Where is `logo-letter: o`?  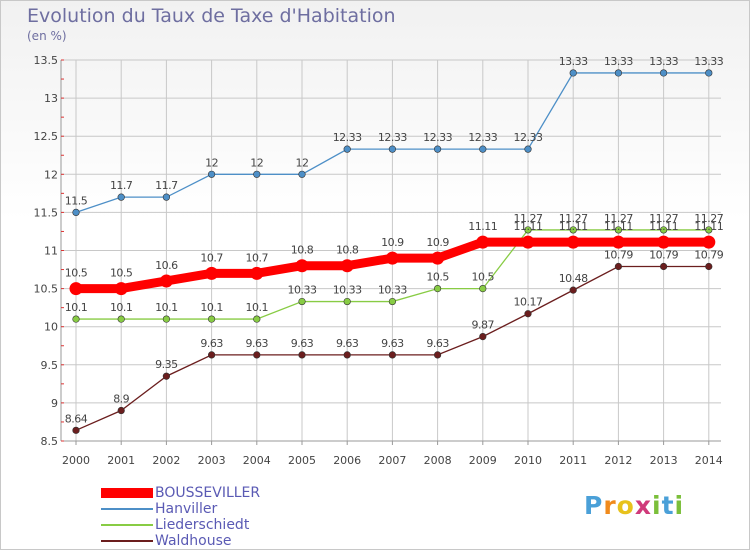
logo-letter: o is located at coordinates (625, 505).